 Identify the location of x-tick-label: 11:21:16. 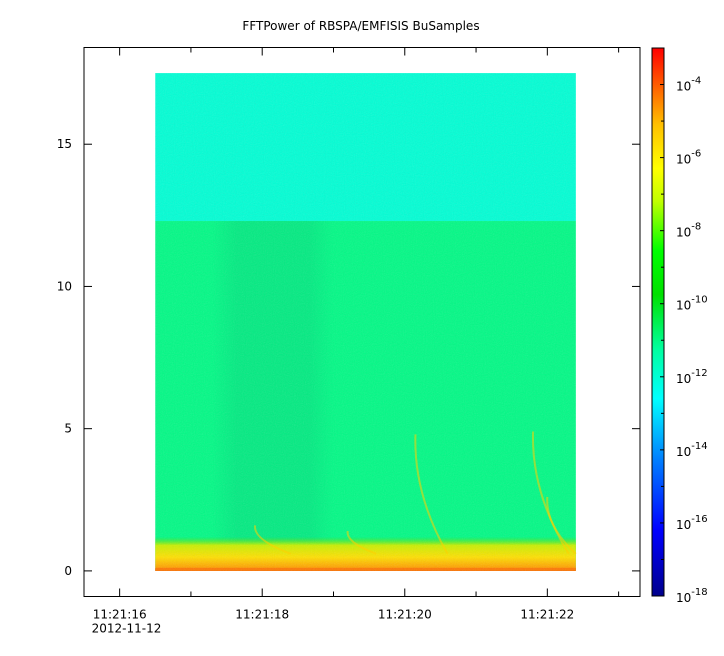
(120, 615).